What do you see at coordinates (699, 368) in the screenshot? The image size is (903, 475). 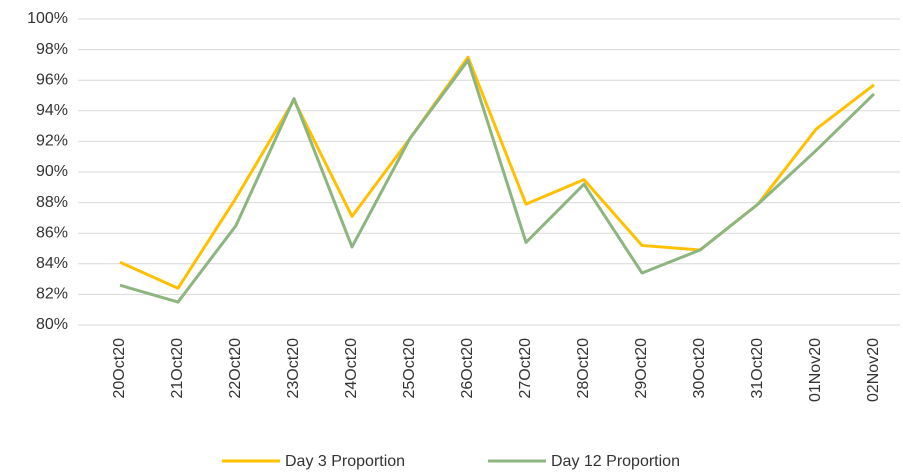 I see `x-tick-label: 30Oct20` at bounding box center [699, 368].